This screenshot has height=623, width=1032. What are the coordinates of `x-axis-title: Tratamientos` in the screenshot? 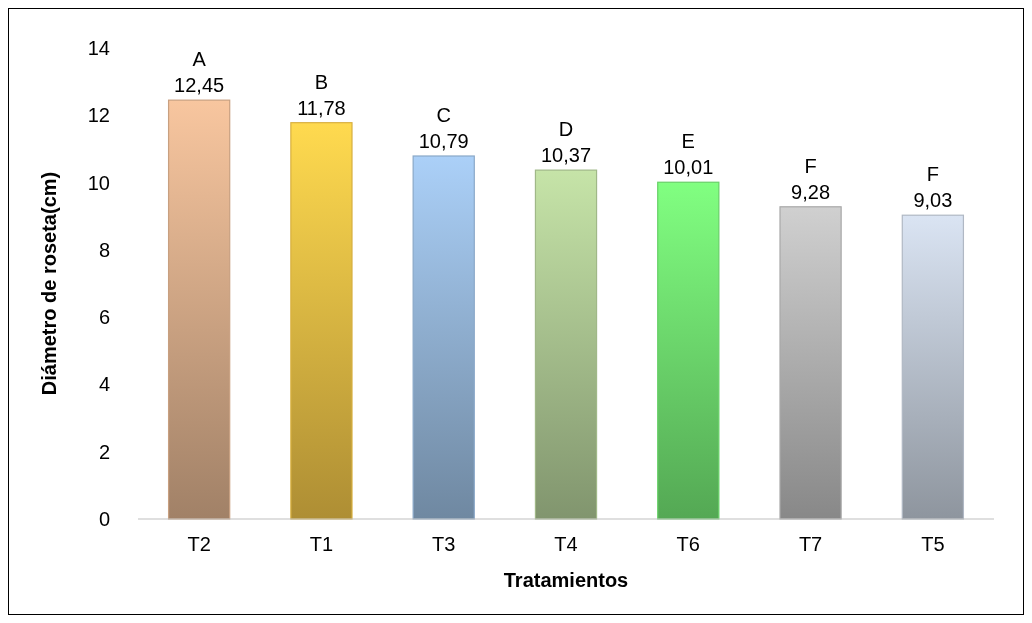 It's located at (566, 580).